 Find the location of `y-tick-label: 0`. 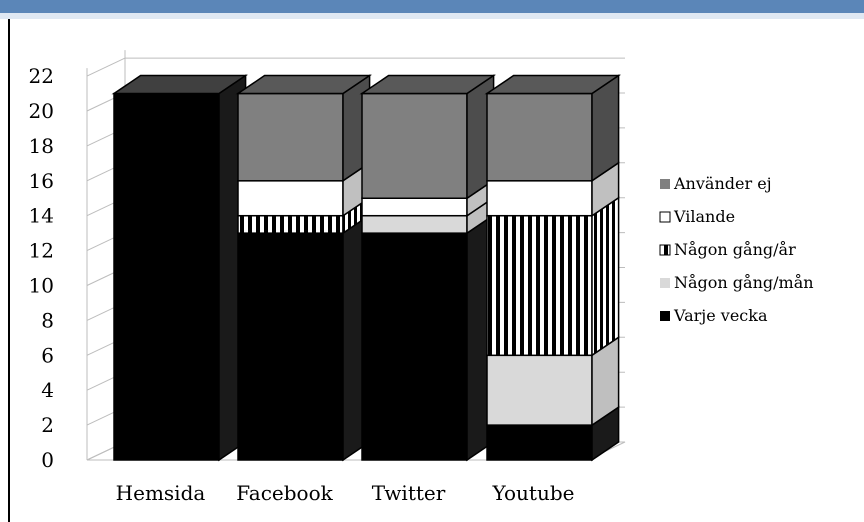

y-tick-label: 0 is located at coordinates (47, 460).